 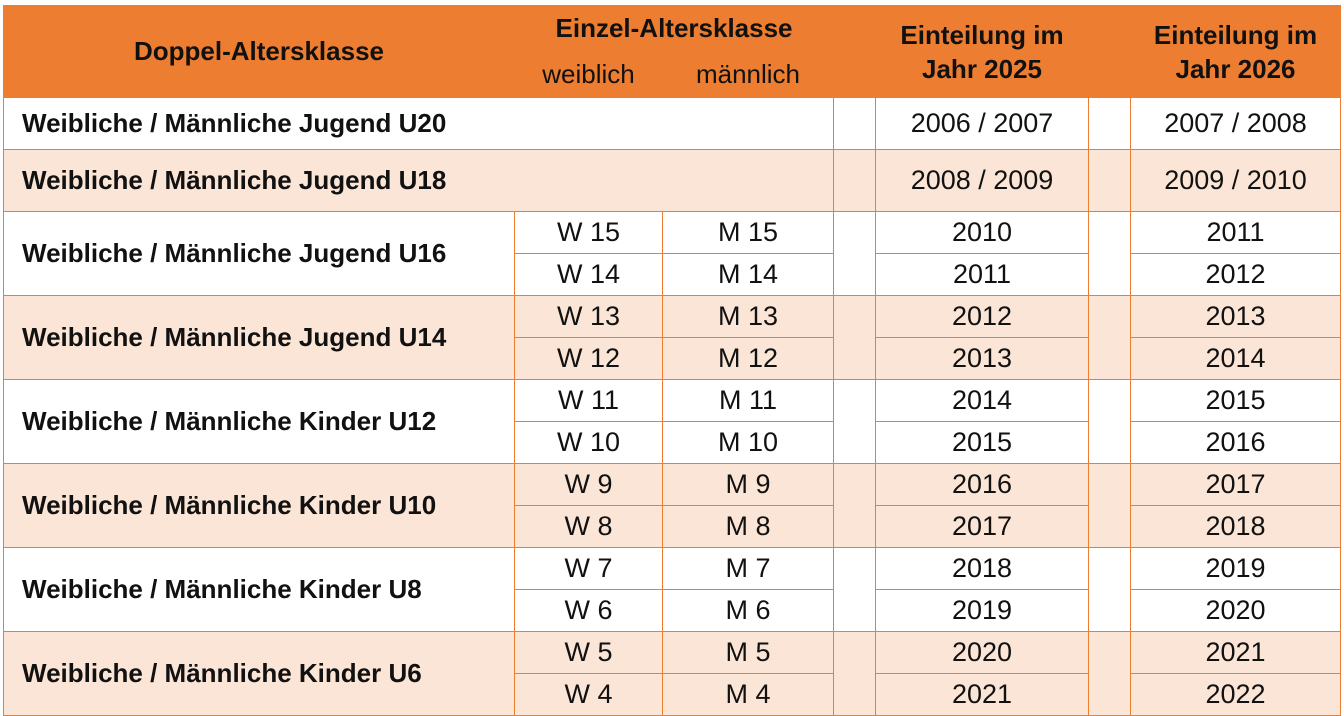 I want to click on weiblich-cell: W 11, so click(x=588, y=400).